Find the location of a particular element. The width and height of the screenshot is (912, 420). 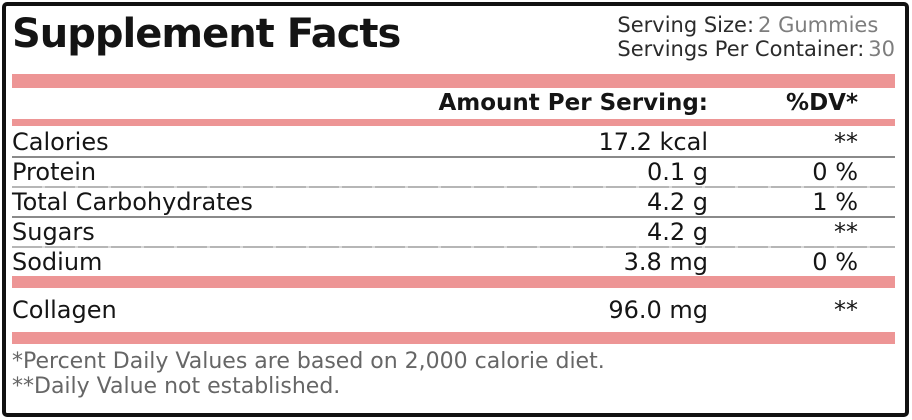

table-row-sodium: Sodium 3.8 mg 0 % is located at coordinates (453, 262).